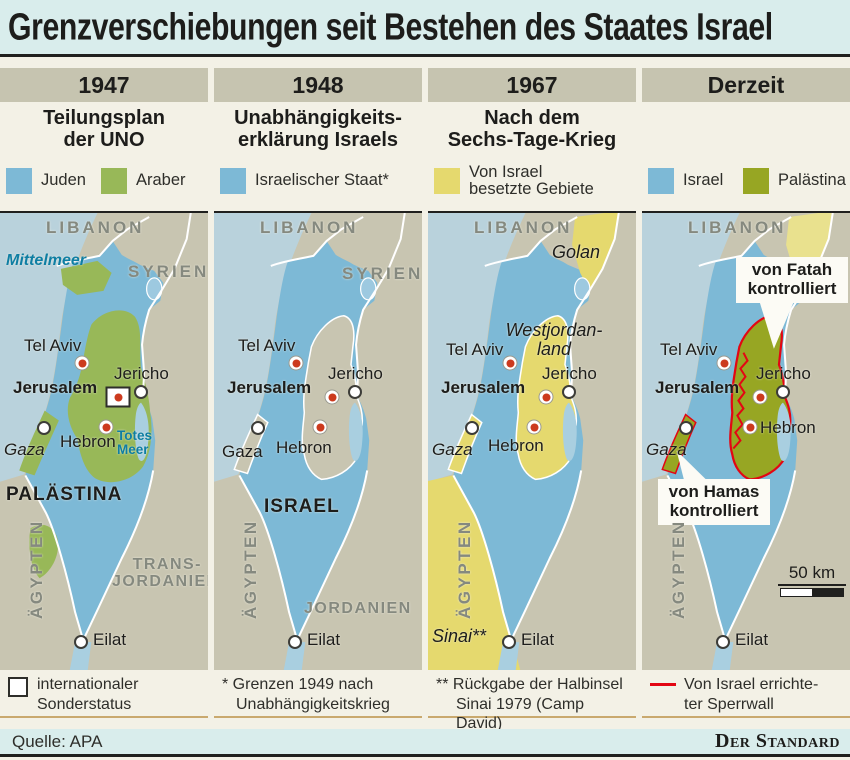 Image resolution: width=850 pixels, height=760 pixels. What do you see at coordinates (318, 85) in the screenshot?
I see `panel-1948-year: 1948` at bounding box center [318, 85].